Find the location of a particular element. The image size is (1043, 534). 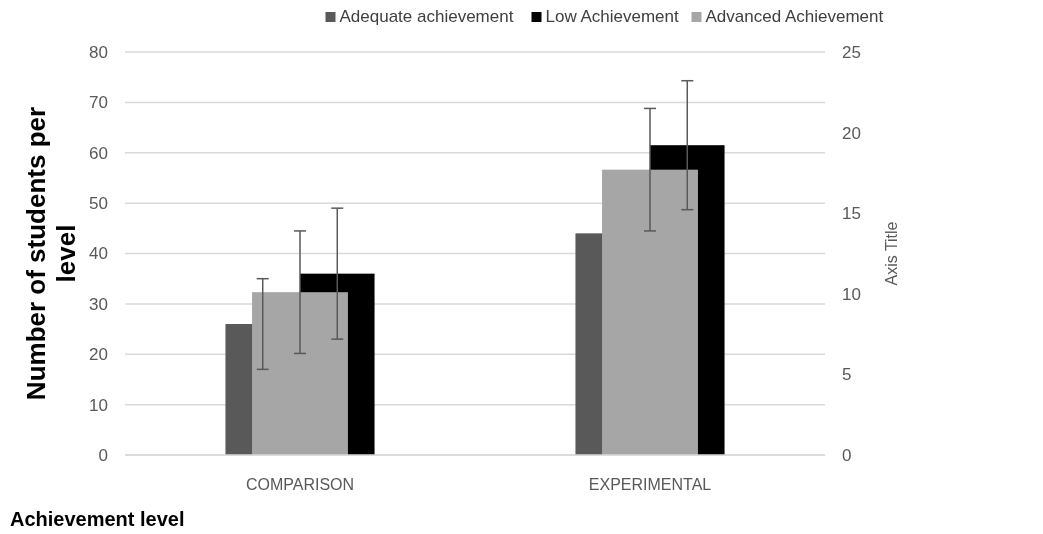

legend-label: Low Achievement is located at coordinates (612, 16).